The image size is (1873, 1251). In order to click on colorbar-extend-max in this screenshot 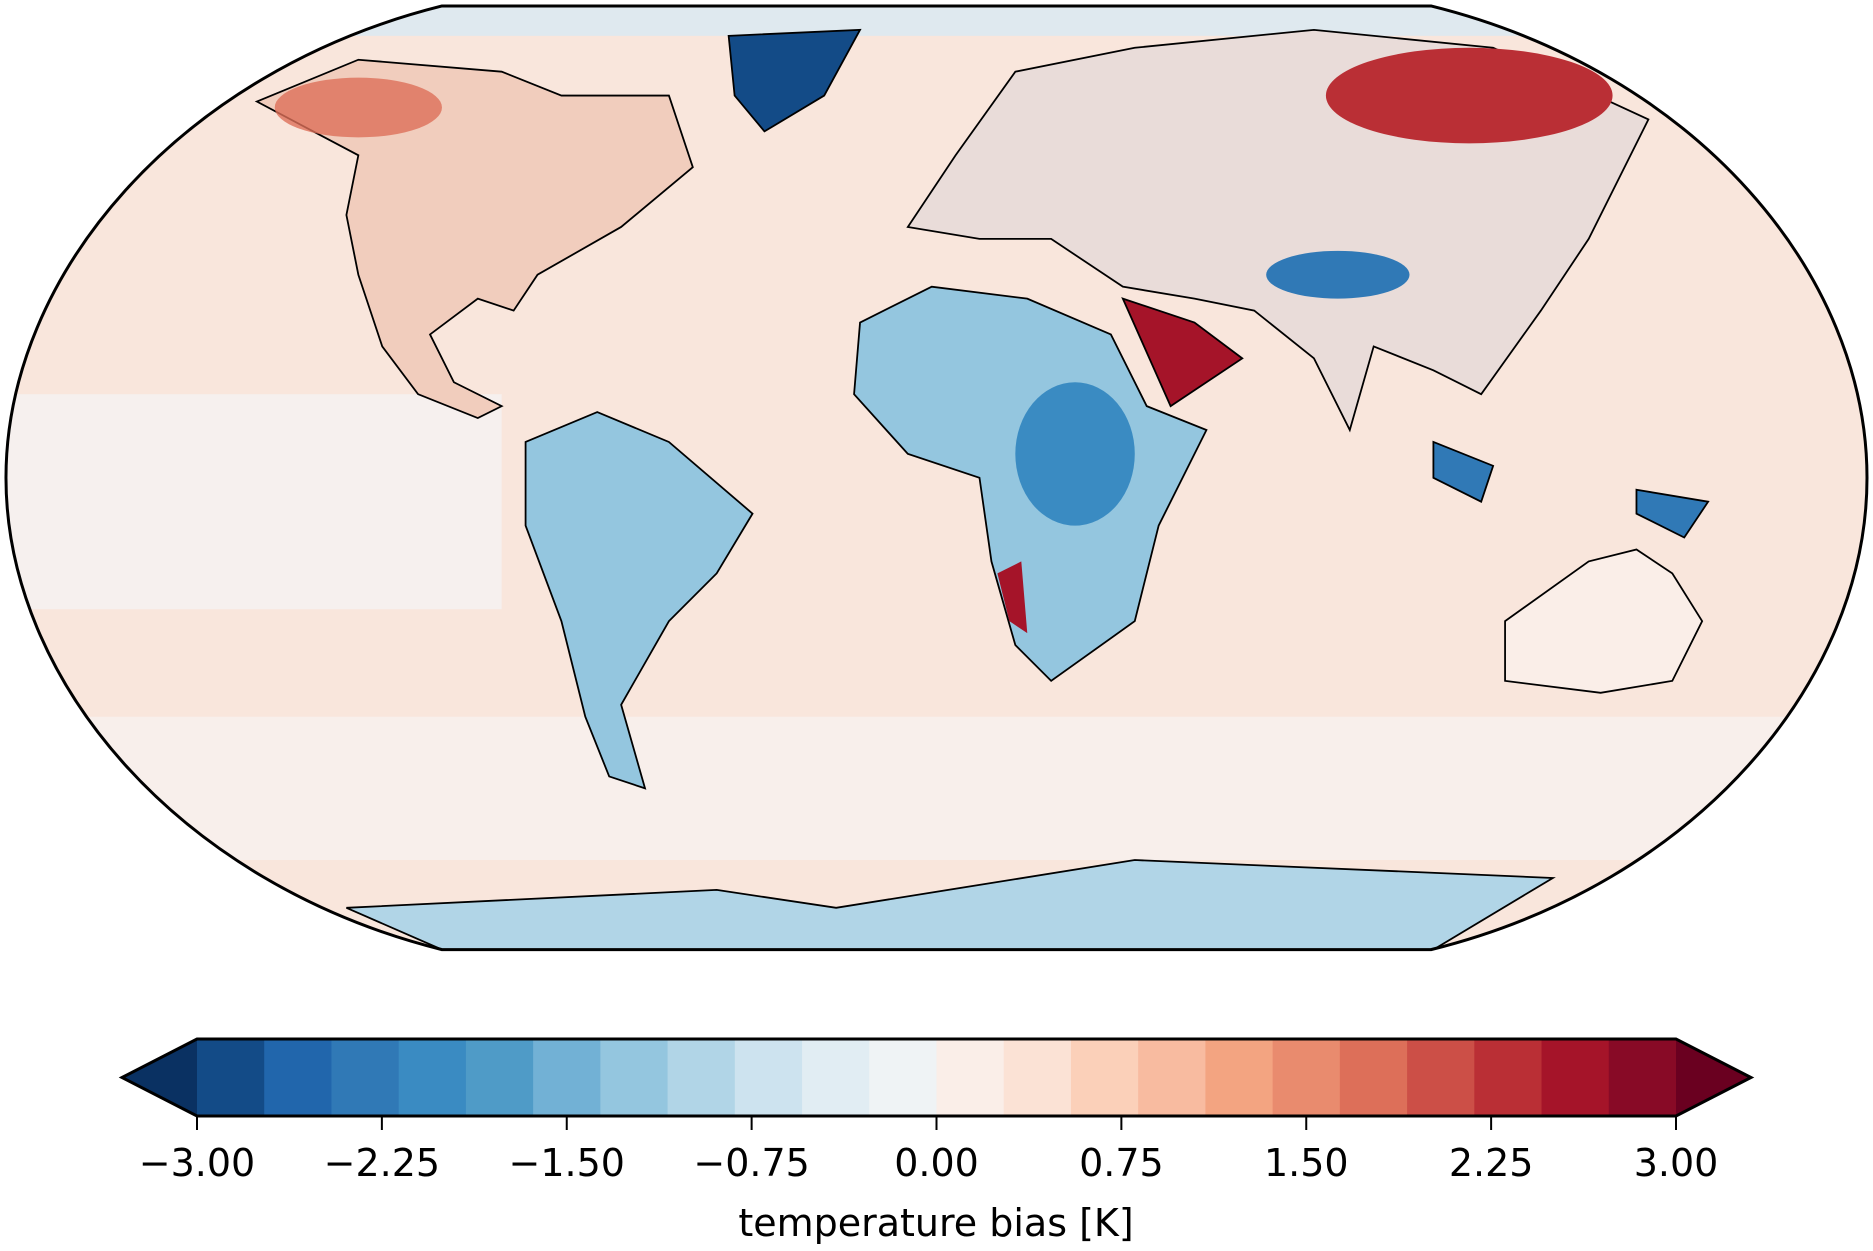, I will do `click(1713, 1077)`.